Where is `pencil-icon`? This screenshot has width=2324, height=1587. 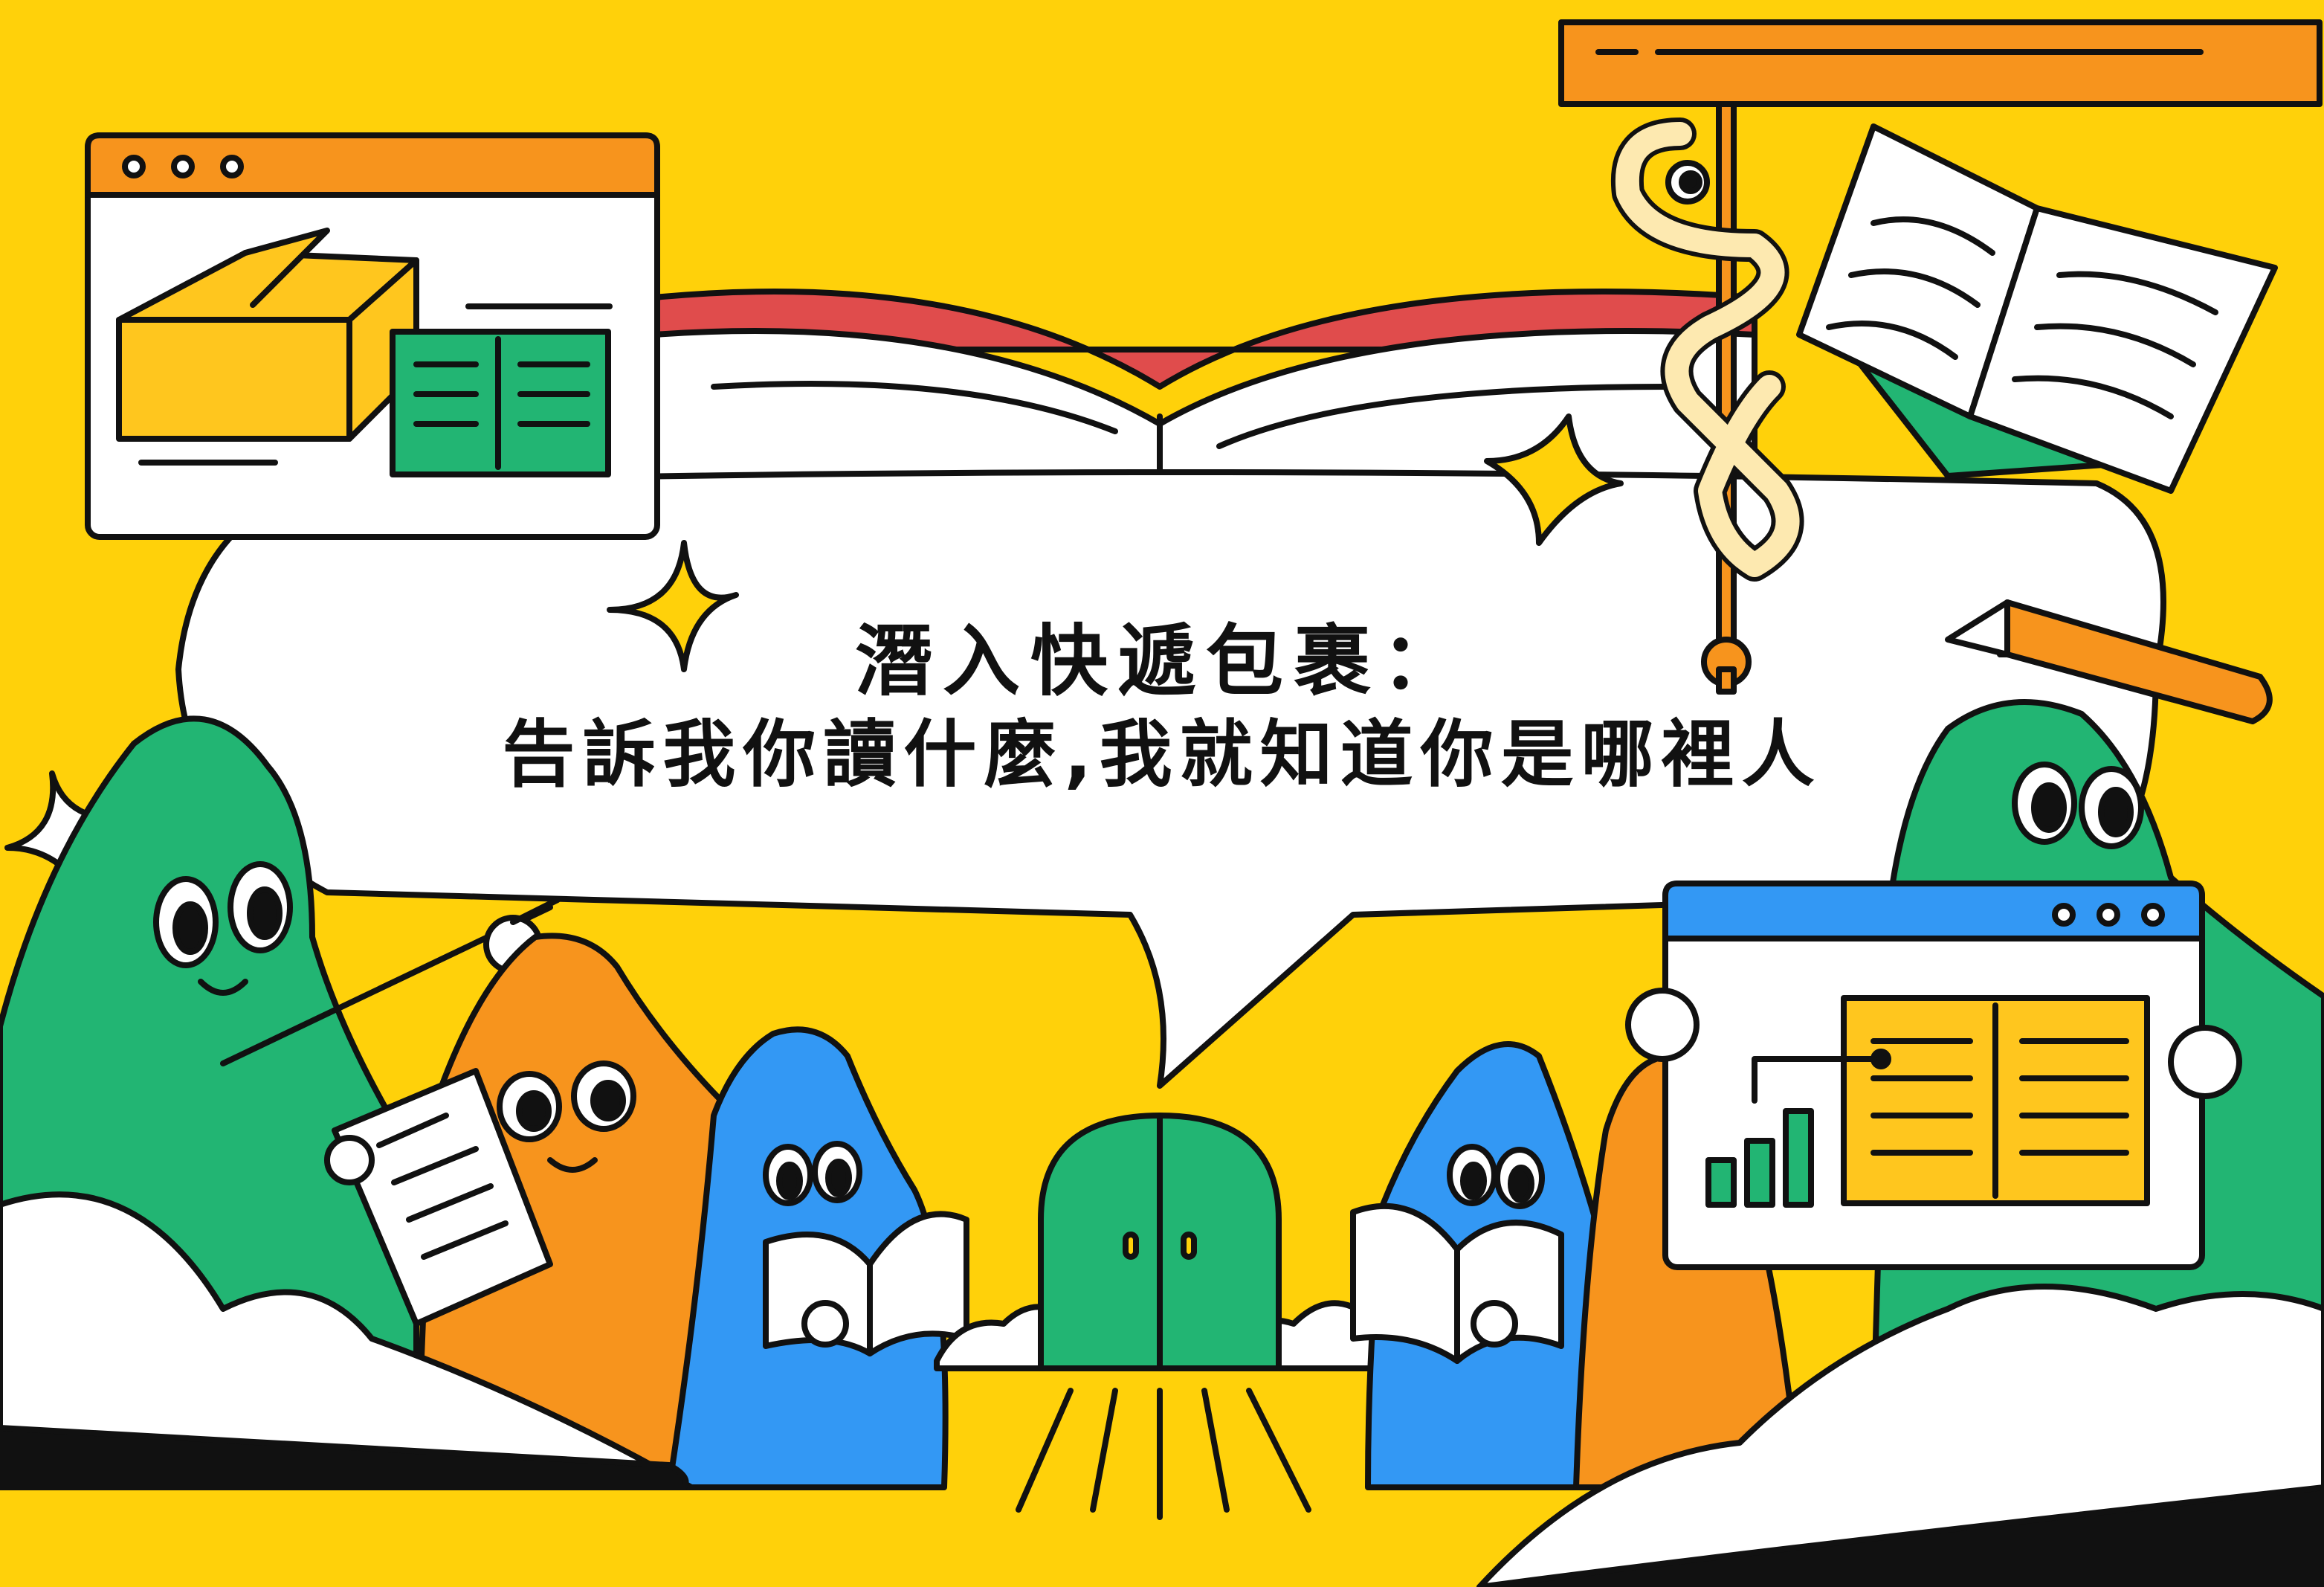 pencil-icon is located at coordinates (2109, 661).